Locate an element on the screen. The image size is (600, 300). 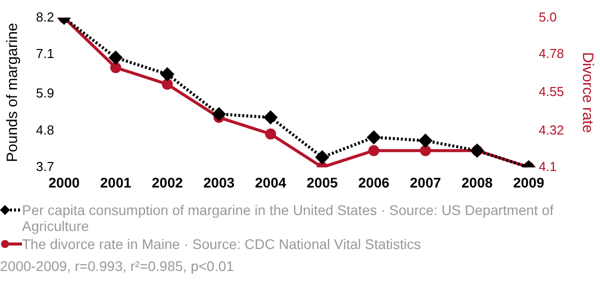
text: 2000-2009, r=0.993, r²=0.985, p<0.01 is located at coordinates (117, 266).